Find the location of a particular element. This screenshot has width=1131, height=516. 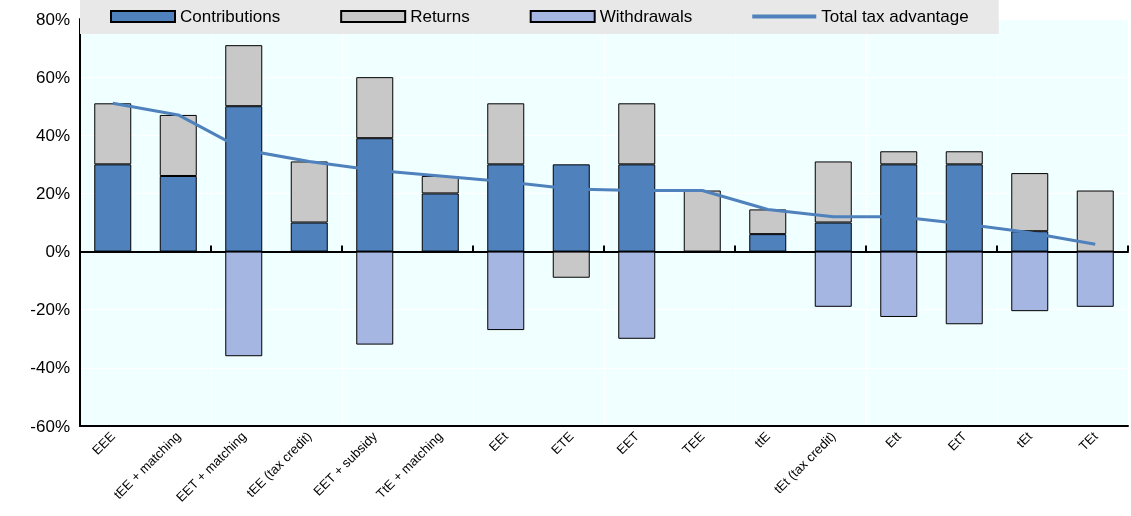

y-tick-label: -40% is located at coordinates (50, 368).